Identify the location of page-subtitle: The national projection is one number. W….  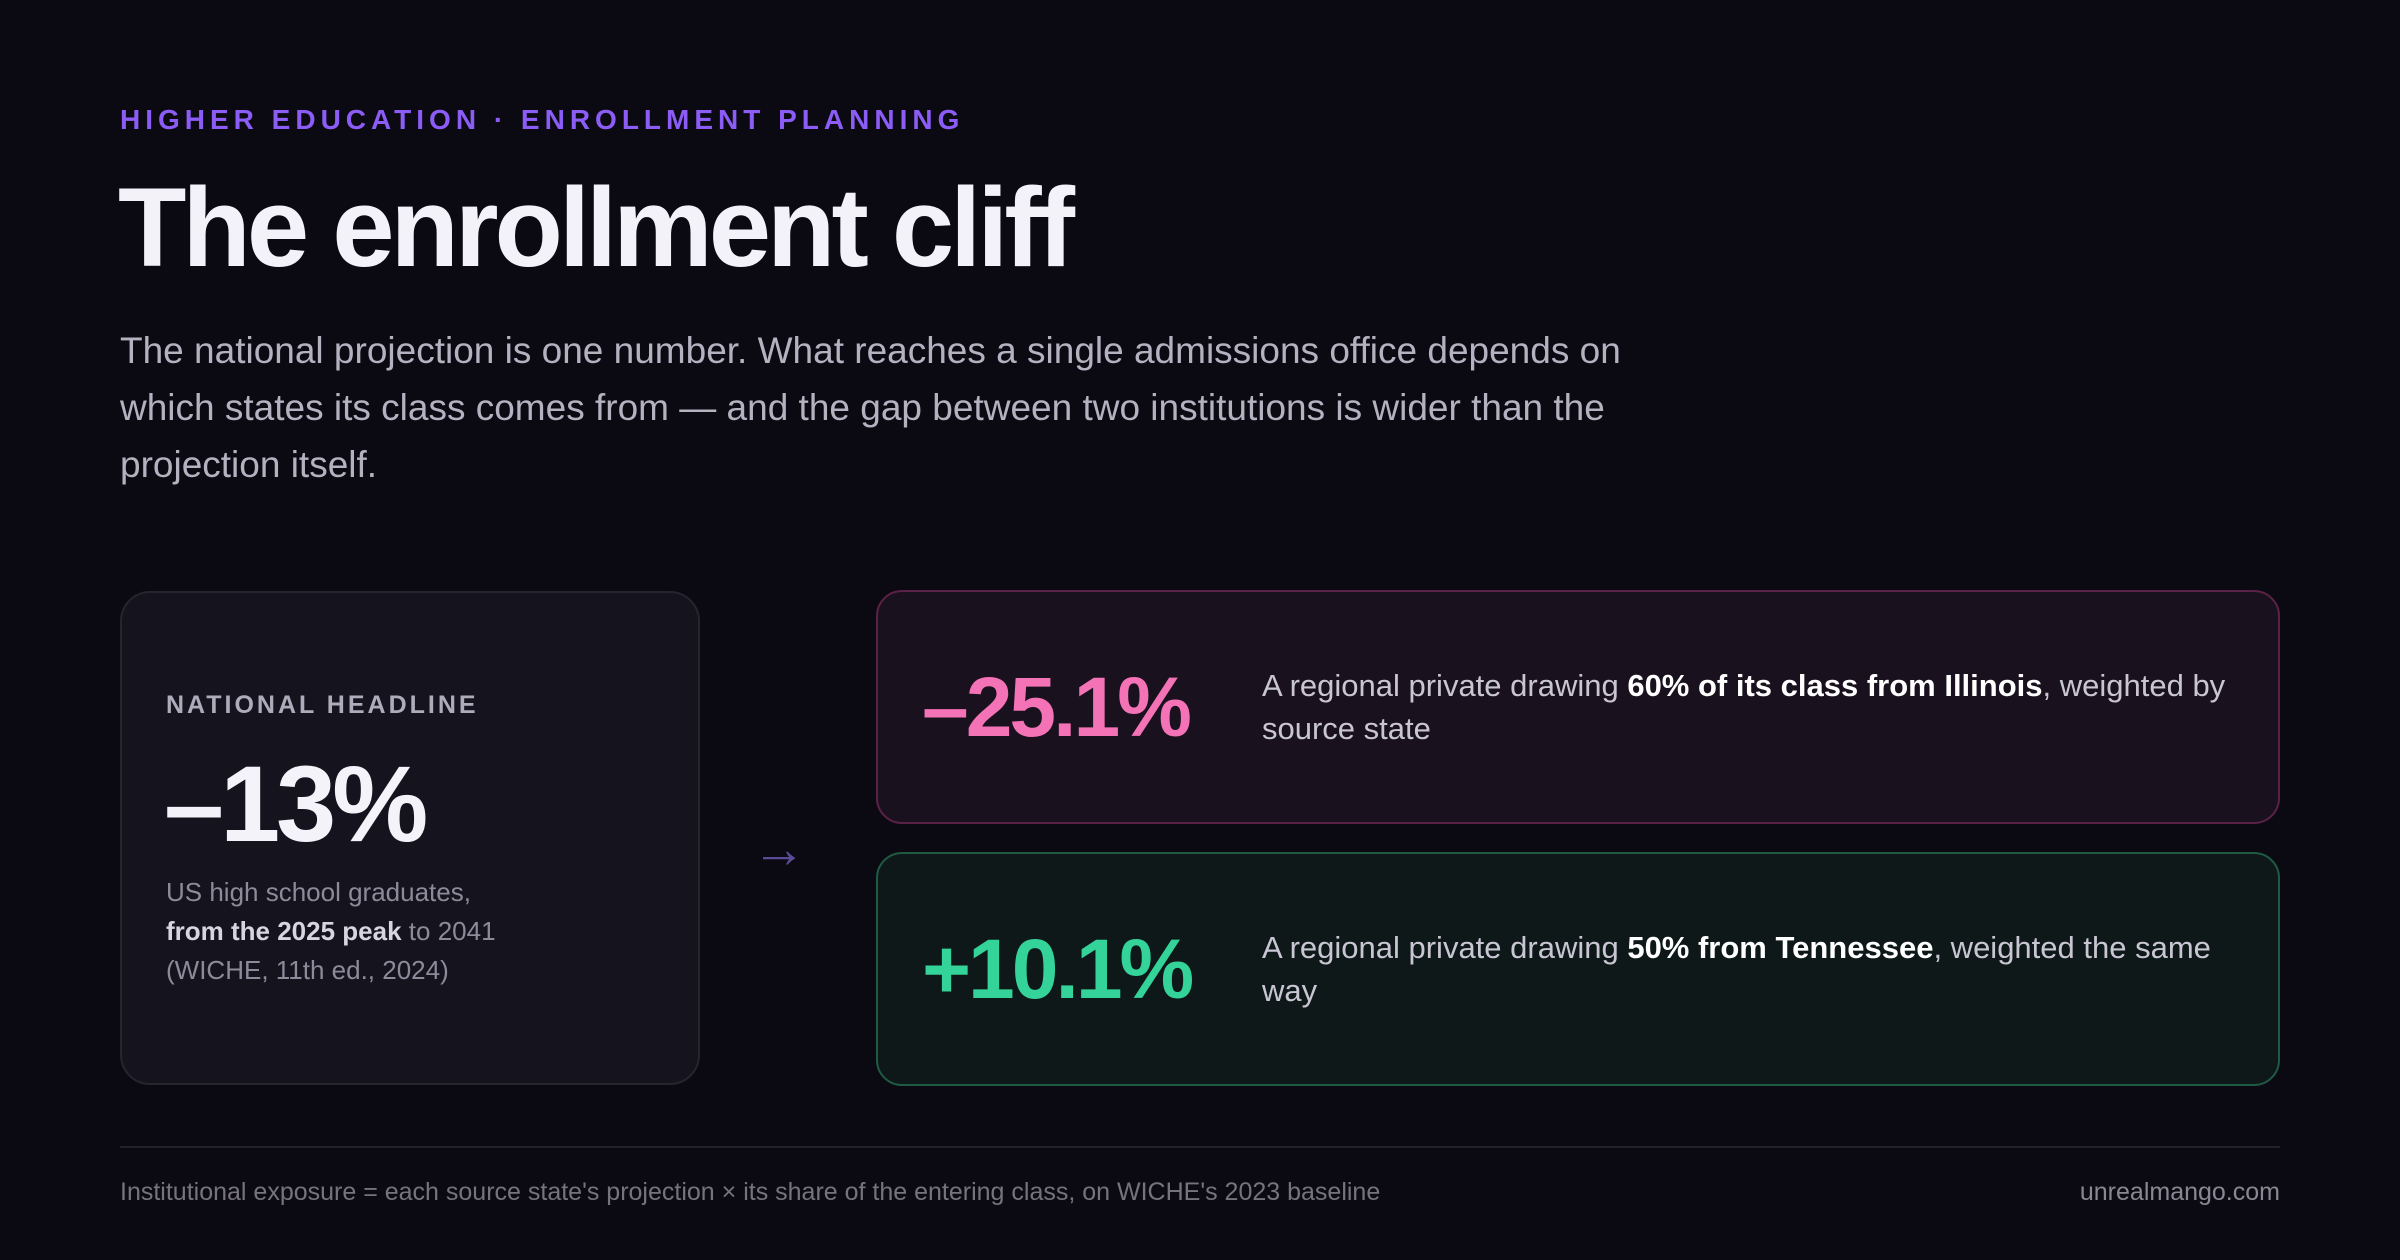
(870, 407).